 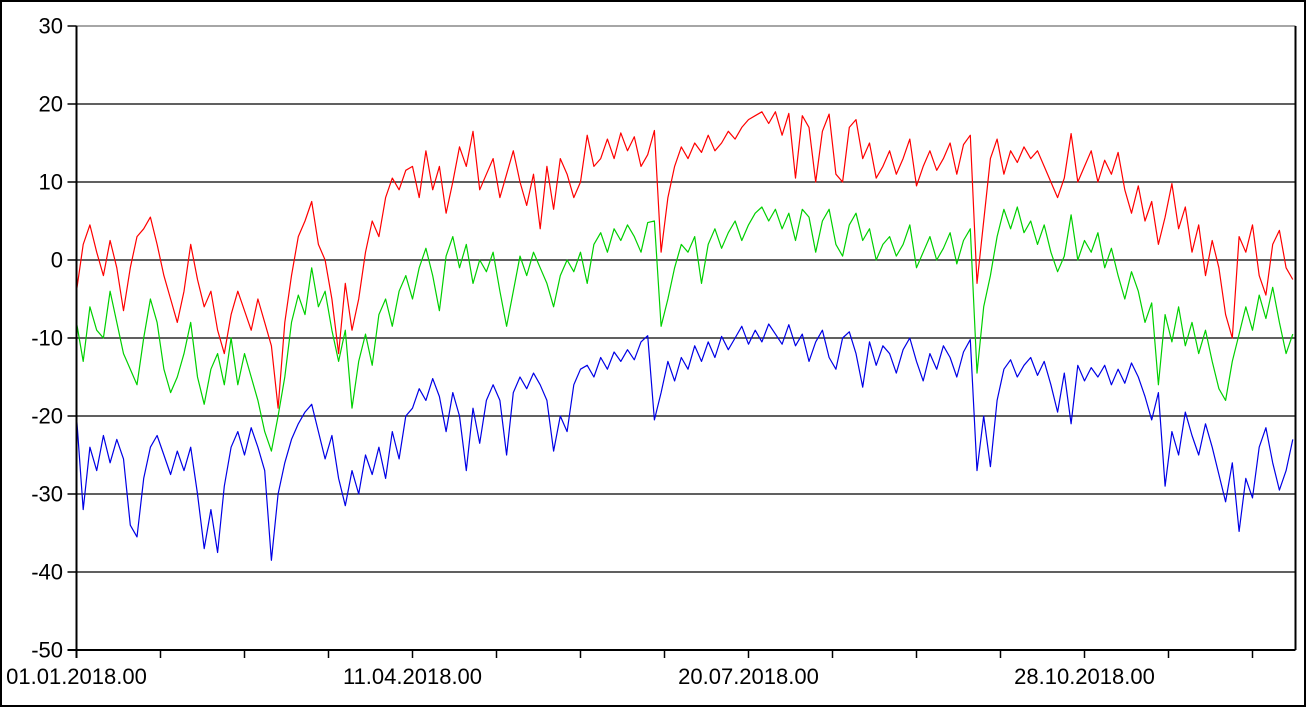 What do you see at coordinates (47, 650) in the screenshot?
I see `y-axis-label--50: -50` at bounding box center [47, 650].